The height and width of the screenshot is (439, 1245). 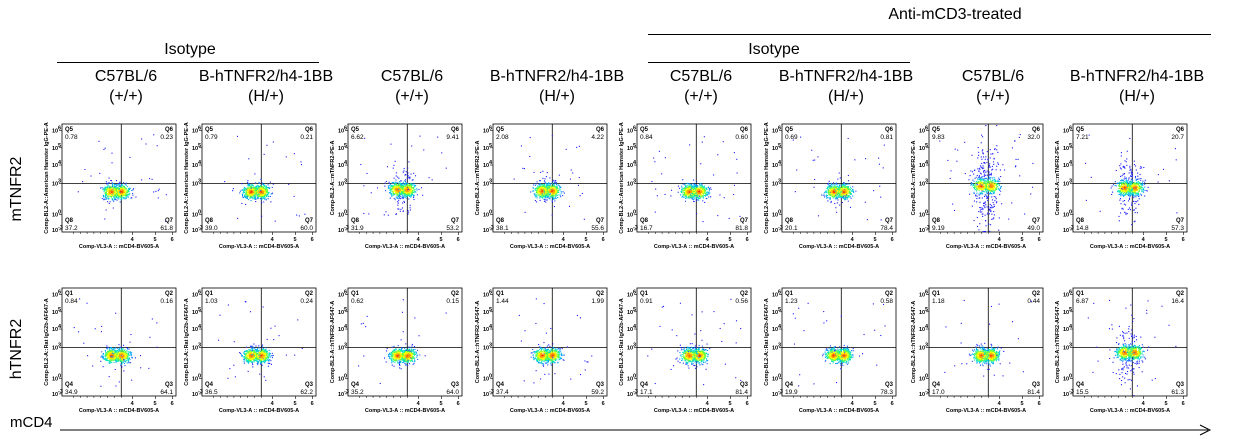 What do you see at coordinates (846, 76) in the screenshot?
I see `column-strain-6: B-hTNFR2/h4-1BB` at bounding box center [846, 76].